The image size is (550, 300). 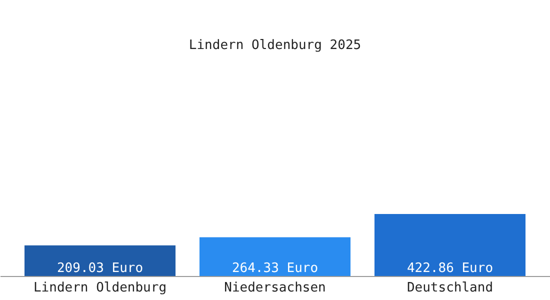 What do you see at coordinates (450, 268) in the screenshot?
I see `data-label: 422.86 Euro` at bounding box center [450, 268].